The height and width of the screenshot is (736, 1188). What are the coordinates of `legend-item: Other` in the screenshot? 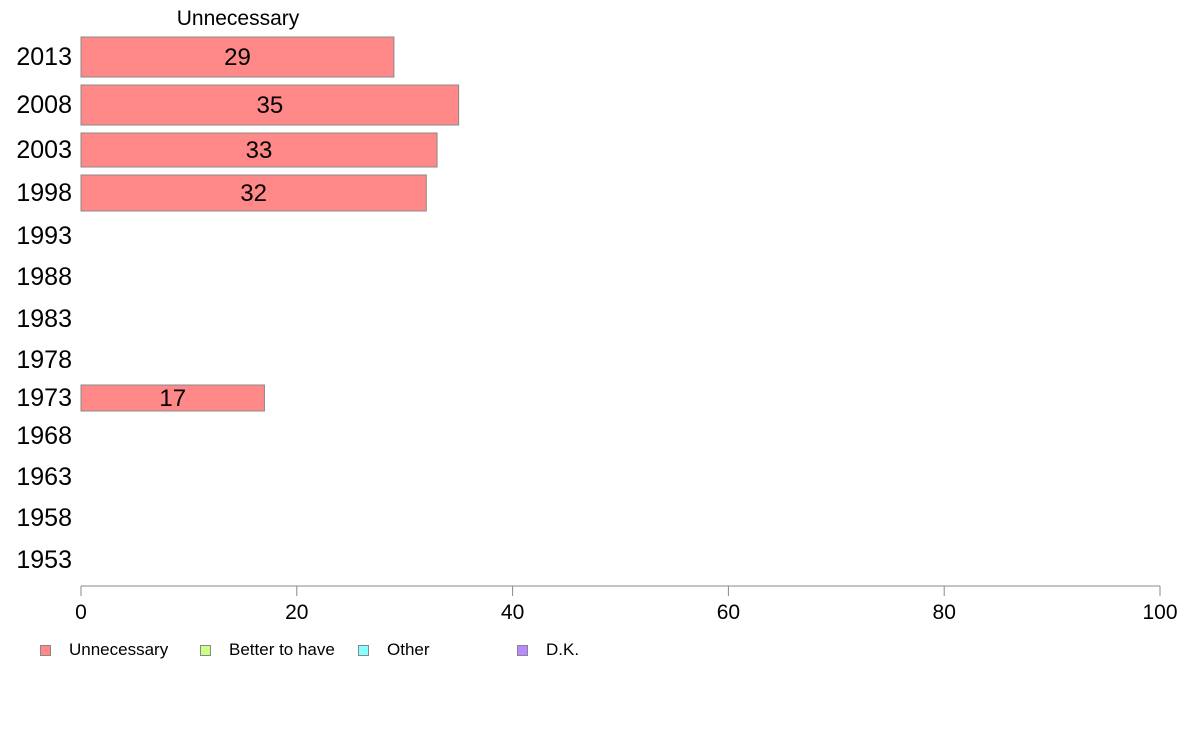 It's located at (394, 650).